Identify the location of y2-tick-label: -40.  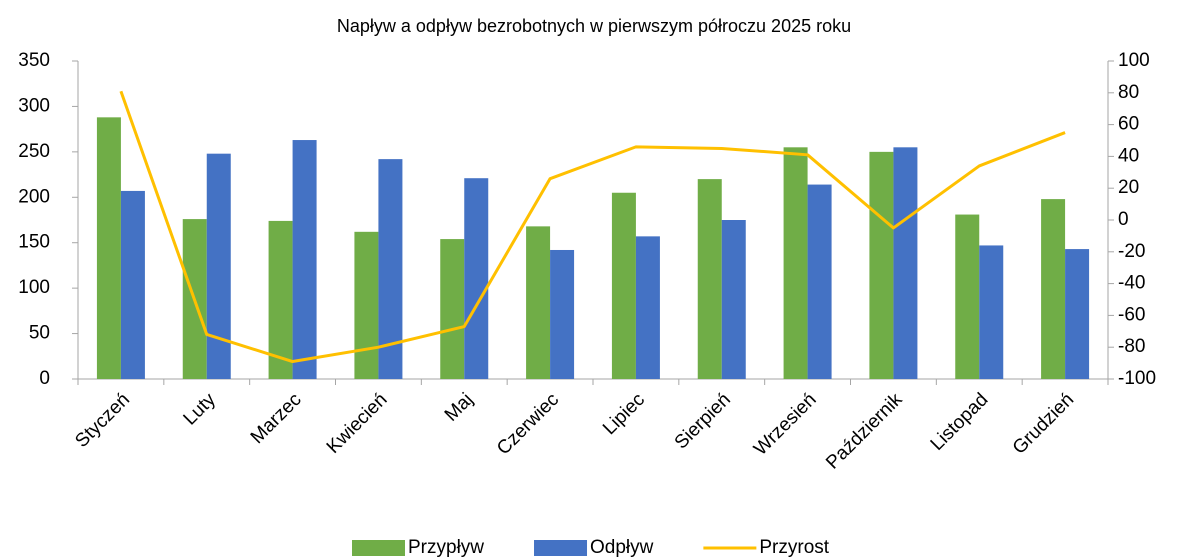
(1131, 283).